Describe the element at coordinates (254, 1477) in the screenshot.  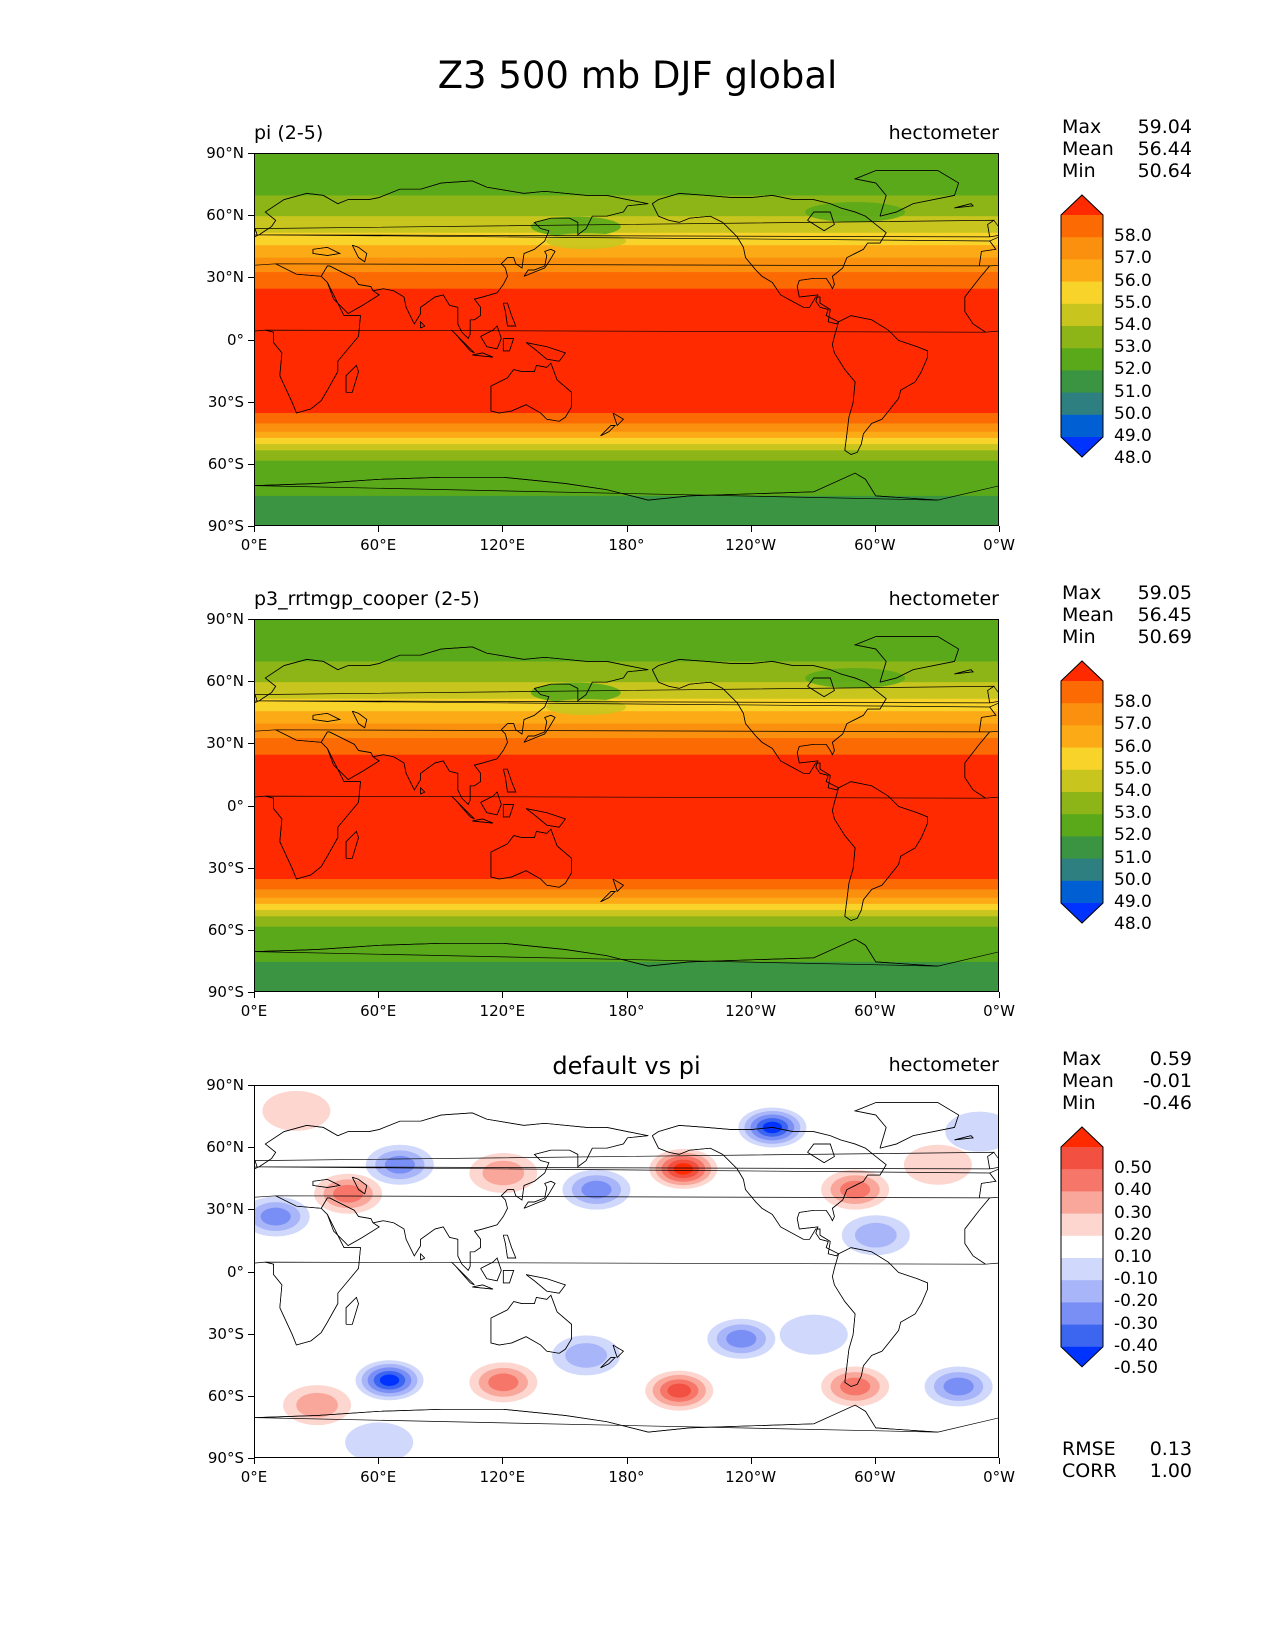
I see `x-tick-label: 0°E` at that location.